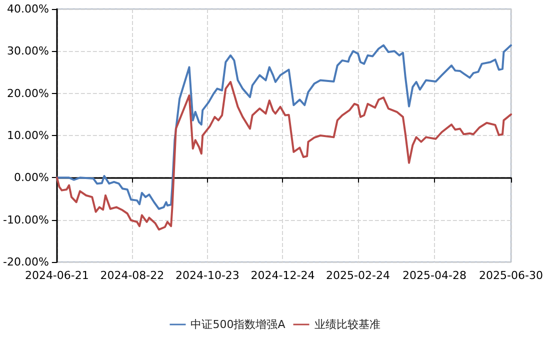 This screenshot has width=550, height=349. What do you see at coordinates (238, 324) in the screenshot?
I see `legend-label: 中证500指数增强A` at bounding box center [238, 324].